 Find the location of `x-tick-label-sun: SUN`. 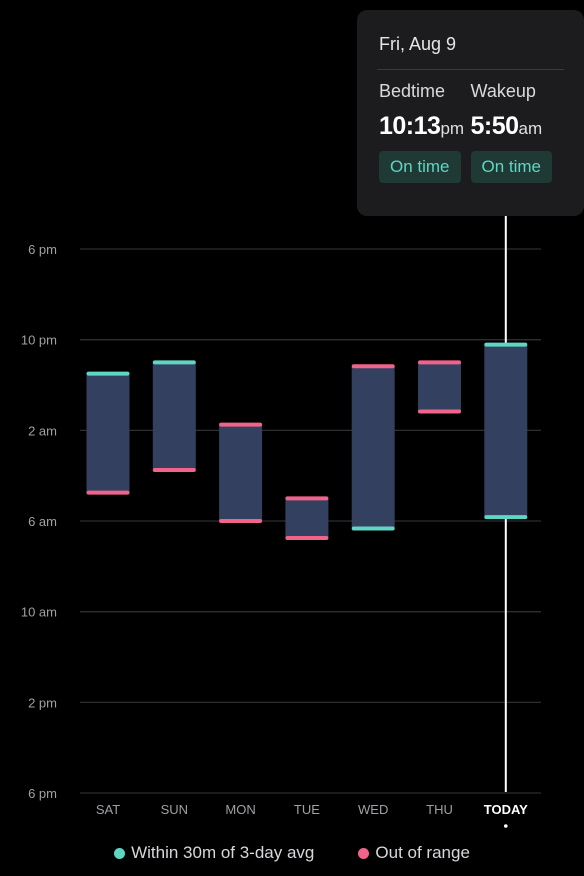

x-tick-label-sun: SUN is located at coordinates (174, 809).